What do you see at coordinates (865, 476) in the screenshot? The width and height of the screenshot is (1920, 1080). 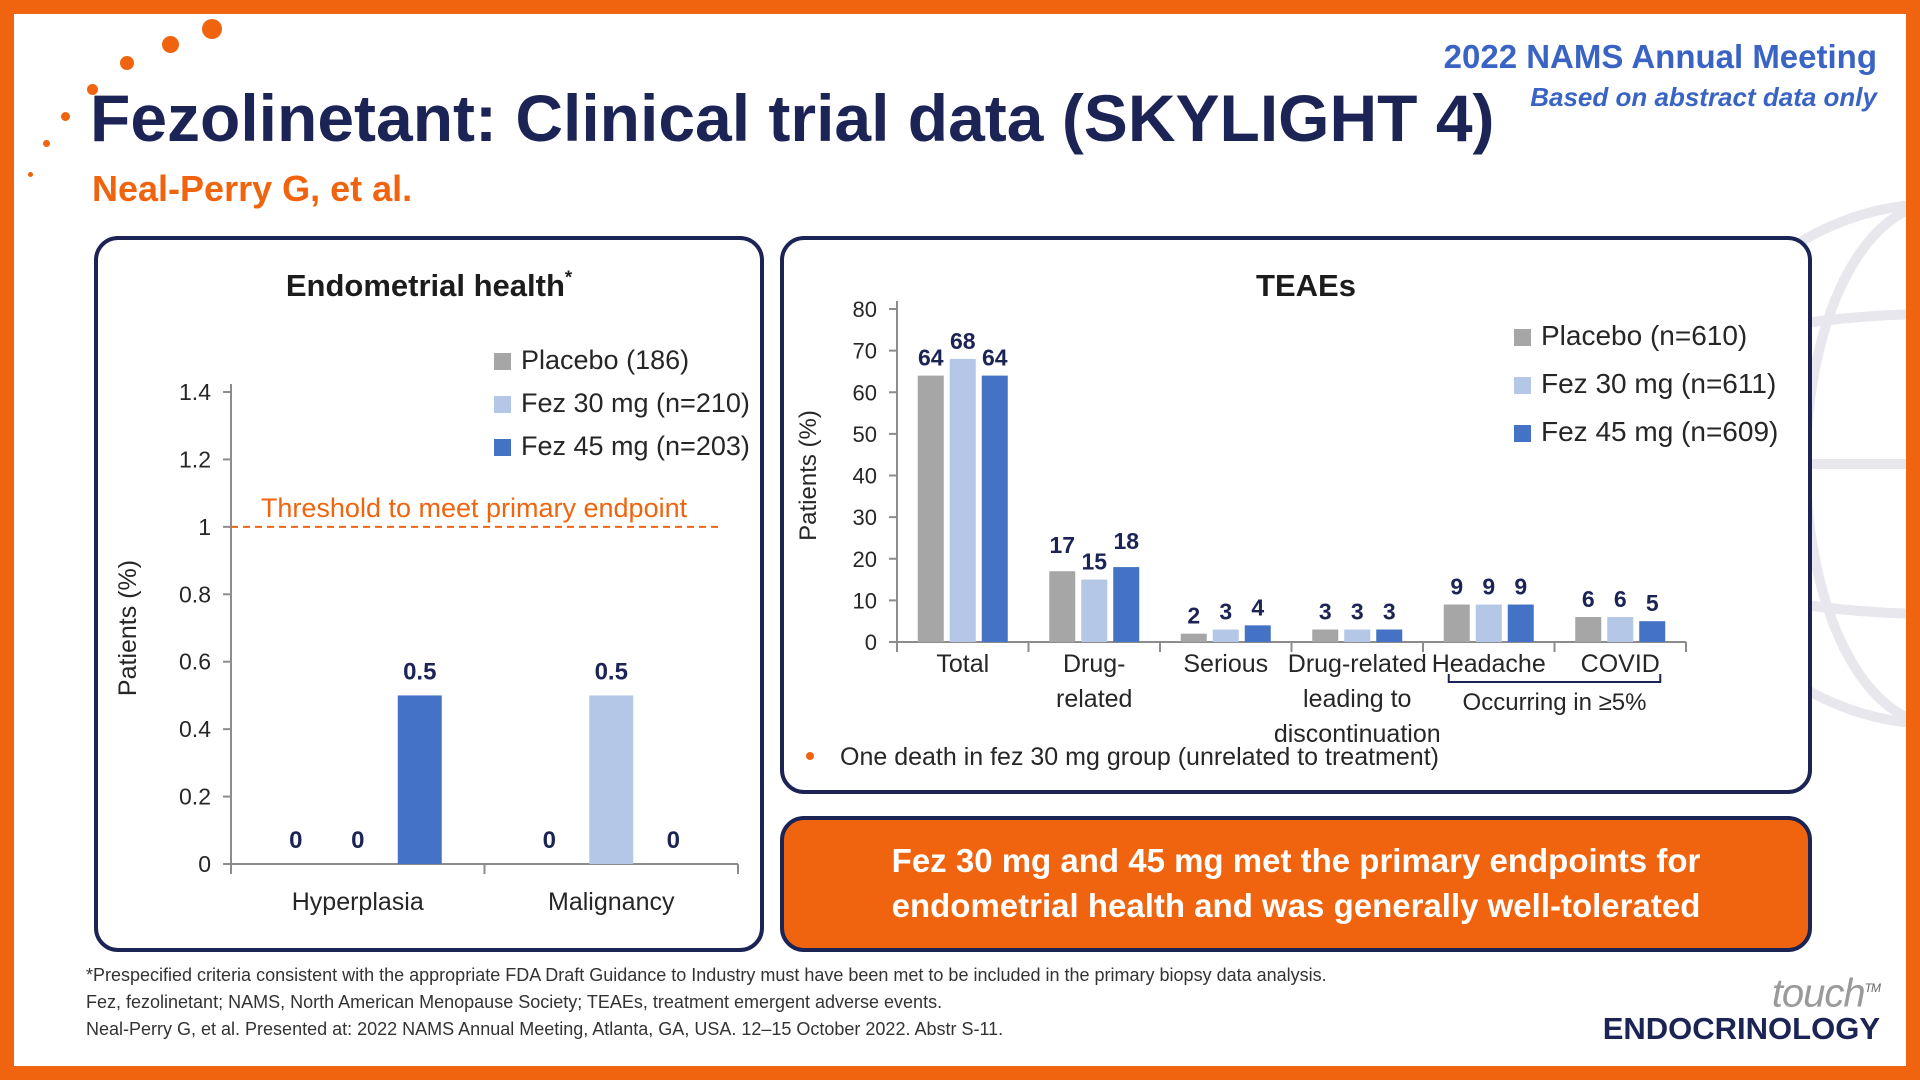 I see `y-tick-label: 40` at bounding box center [865, 476].